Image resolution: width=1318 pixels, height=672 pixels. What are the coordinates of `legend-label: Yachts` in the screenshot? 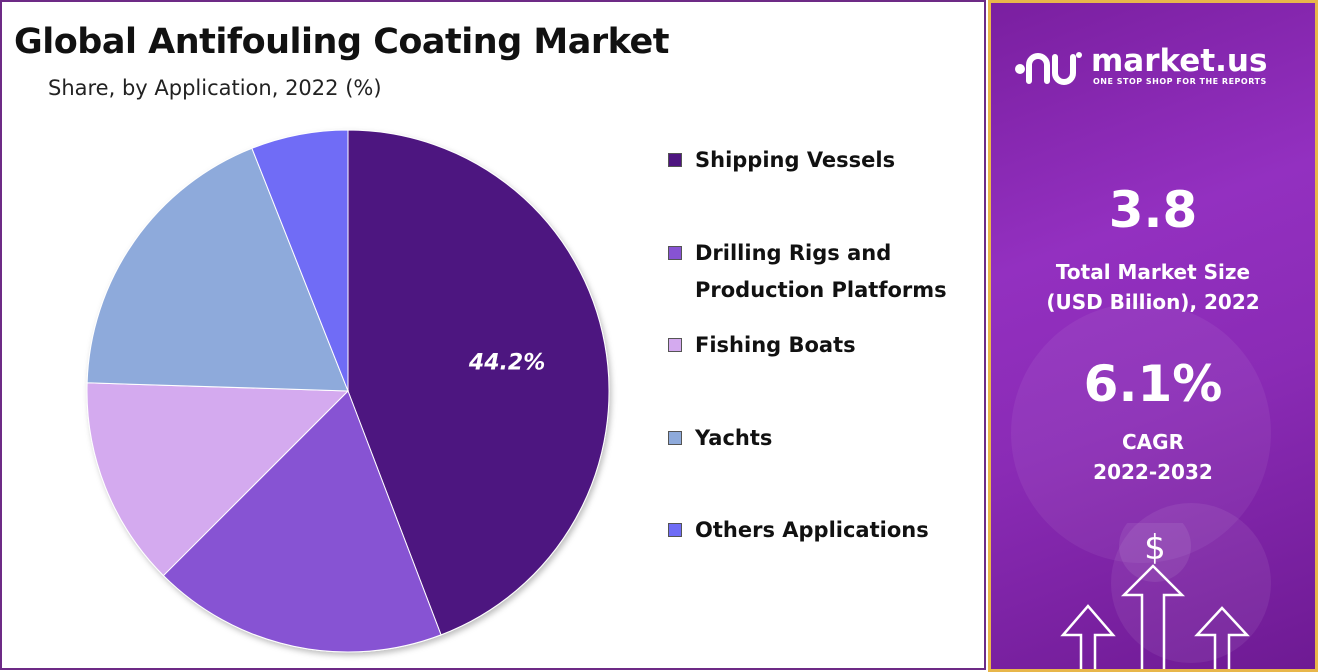 It's located at (734, 438).